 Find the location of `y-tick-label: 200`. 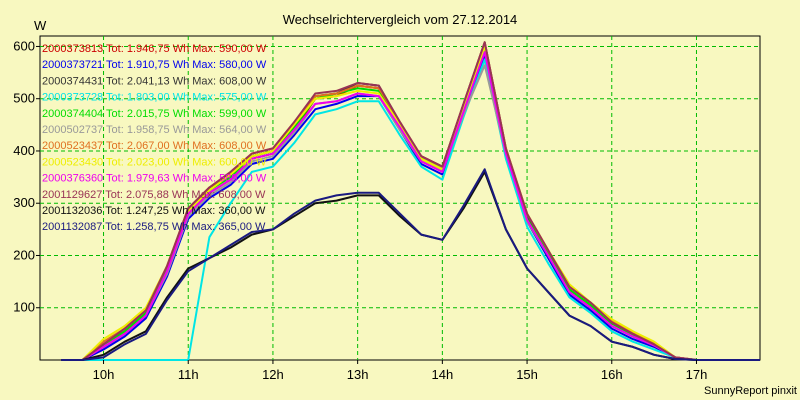

y-tick-label: 200 is located at coordinates (24, 254).